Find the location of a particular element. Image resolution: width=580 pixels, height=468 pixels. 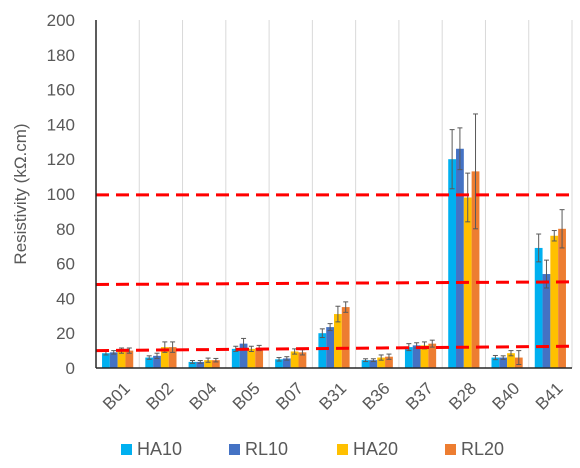

x-tick-label: B36 is located at coordinates (376, 396).